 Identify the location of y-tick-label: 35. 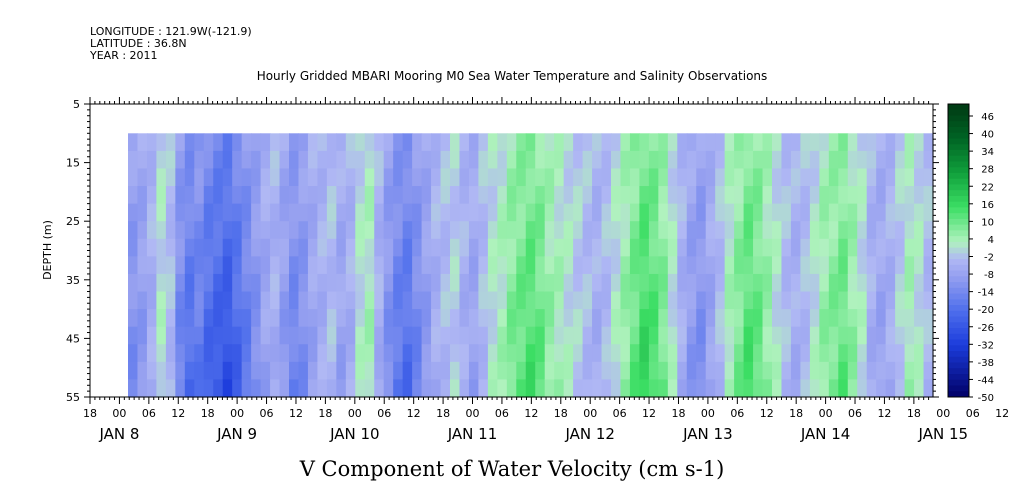
(73, 280).